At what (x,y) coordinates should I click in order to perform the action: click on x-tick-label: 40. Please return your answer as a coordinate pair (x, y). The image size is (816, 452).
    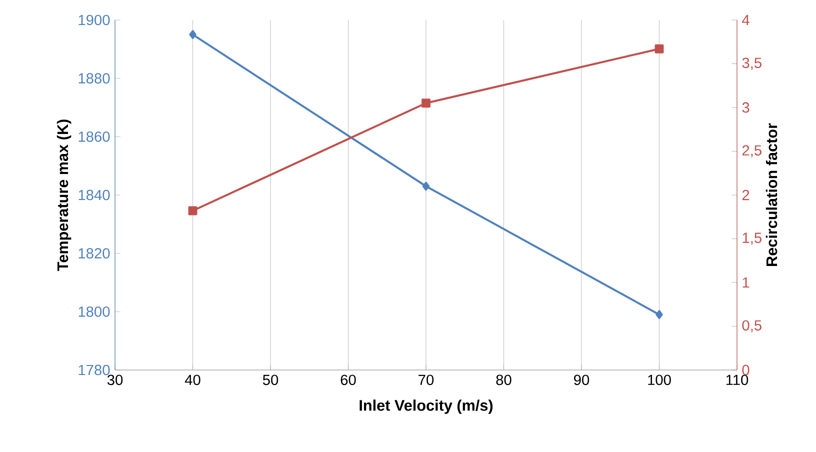
    Looking at the image, I should click on (192, 380).